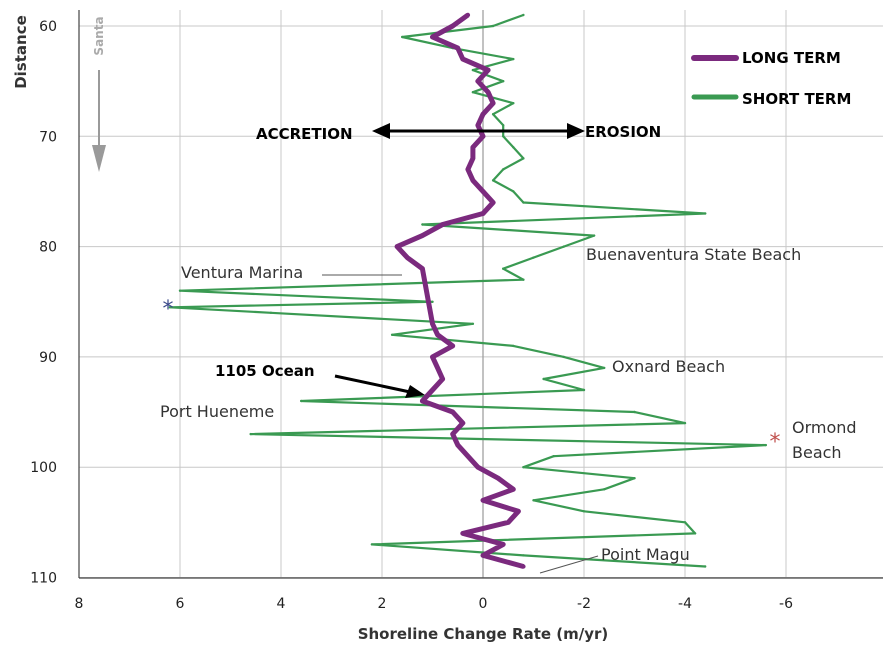 Image resolution: width=883 pixels, height=648 pixels. What do you see at coordinates (43, 579) in the screenshot?
I see `y-tick-label: 110` at bounding box center [43, 579].